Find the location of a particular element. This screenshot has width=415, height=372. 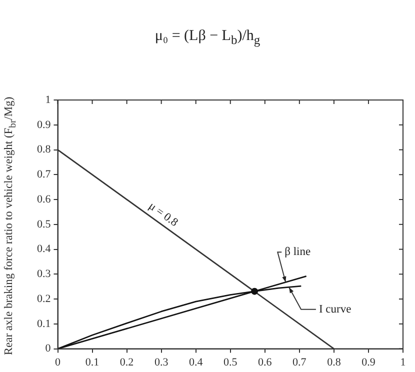

x-tick-label: 0.5 is located at coordinates (231, 362).